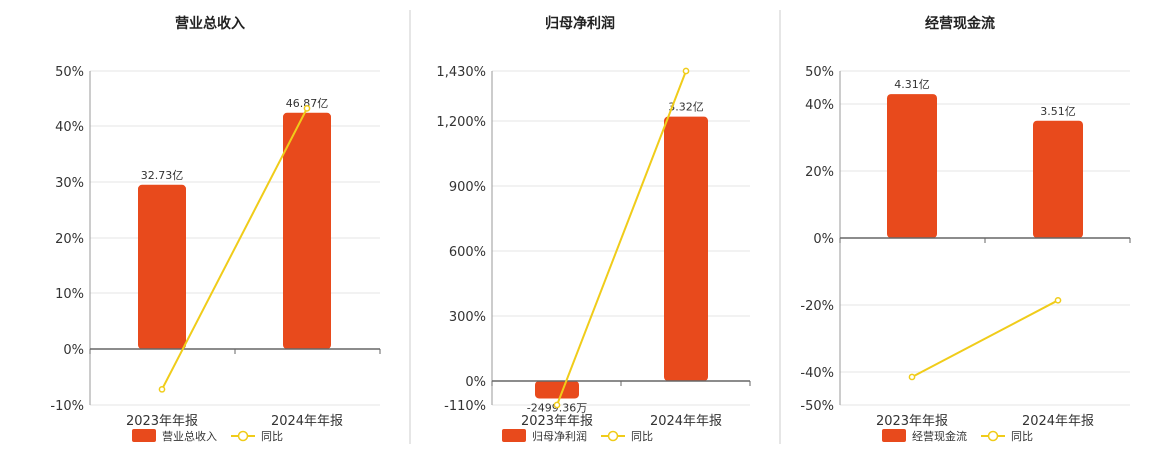 Image resolution: width=1160 pixels, height=450 pixels. What do you see at coordinates (912, 84) in the screenshot?
I see `bar-data-label: 4.31亿` at bounding box center [912, 84].